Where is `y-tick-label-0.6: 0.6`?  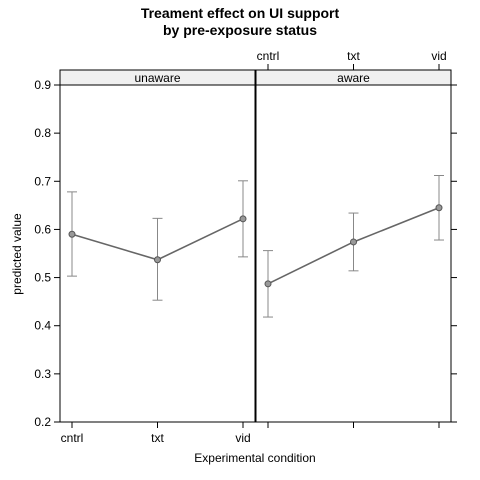
y-tick-label-0.6: 0.6 is located at coordinates (42, 229).